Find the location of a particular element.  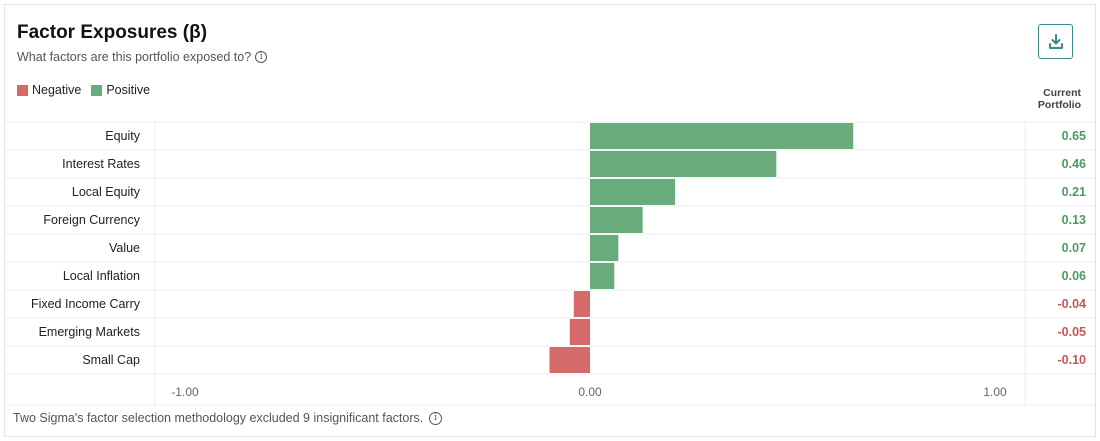

category-label: Local Equity is located at coordinates (106, 192).